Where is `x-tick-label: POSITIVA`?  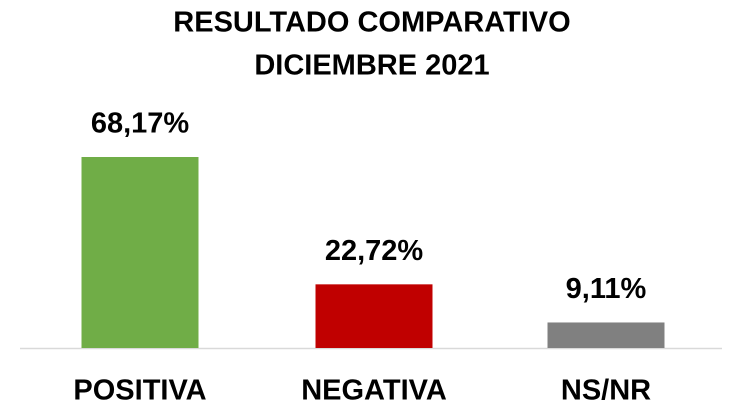
x-tick-label: POSITIVA is located at coordinates (139, 391).